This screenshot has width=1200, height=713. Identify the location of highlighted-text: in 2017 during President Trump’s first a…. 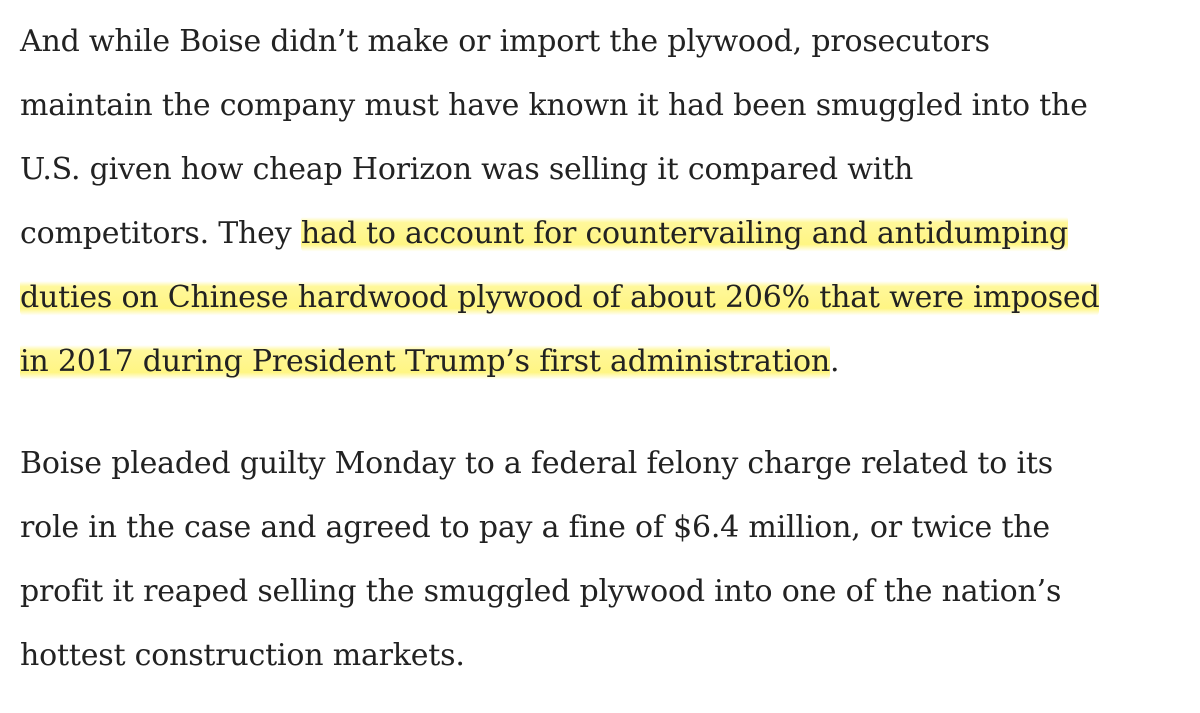
(425, 361).